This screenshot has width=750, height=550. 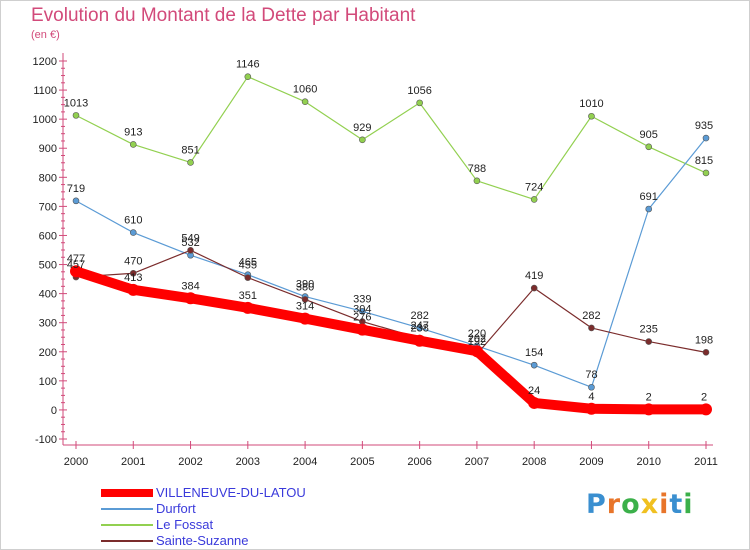 What do you see at coordinates (248, 263) in the screenshot?
I see `data-label: 465` at bounding box center [248, 263].